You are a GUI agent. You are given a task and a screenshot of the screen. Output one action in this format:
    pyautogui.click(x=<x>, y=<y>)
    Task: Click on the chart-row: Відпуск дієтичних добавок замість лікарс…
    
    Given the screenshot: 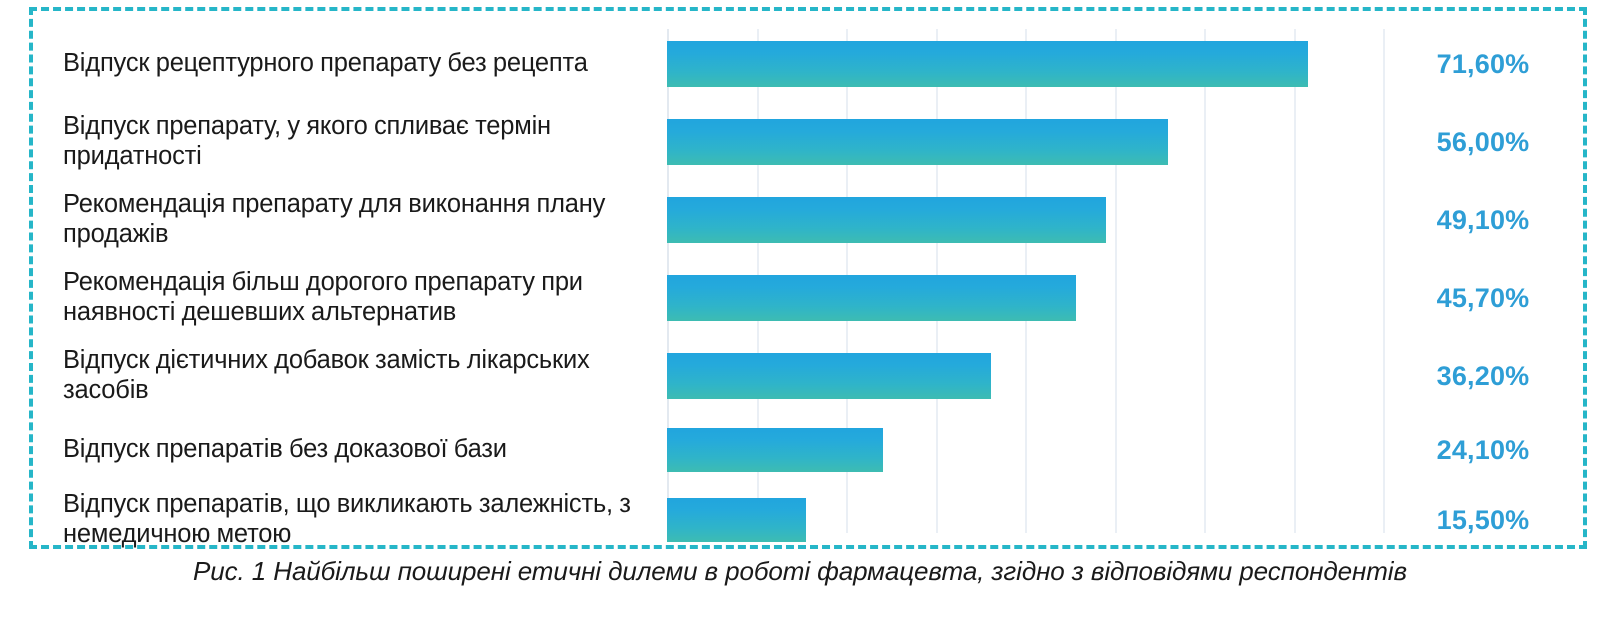 What is the action you would take?
    pyautogui.click(x=360, y=376)
    